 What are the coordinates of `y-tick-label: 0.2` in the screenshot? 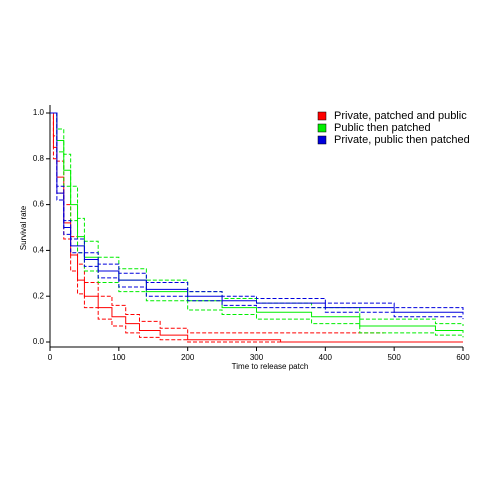 It's located at (39, 295).